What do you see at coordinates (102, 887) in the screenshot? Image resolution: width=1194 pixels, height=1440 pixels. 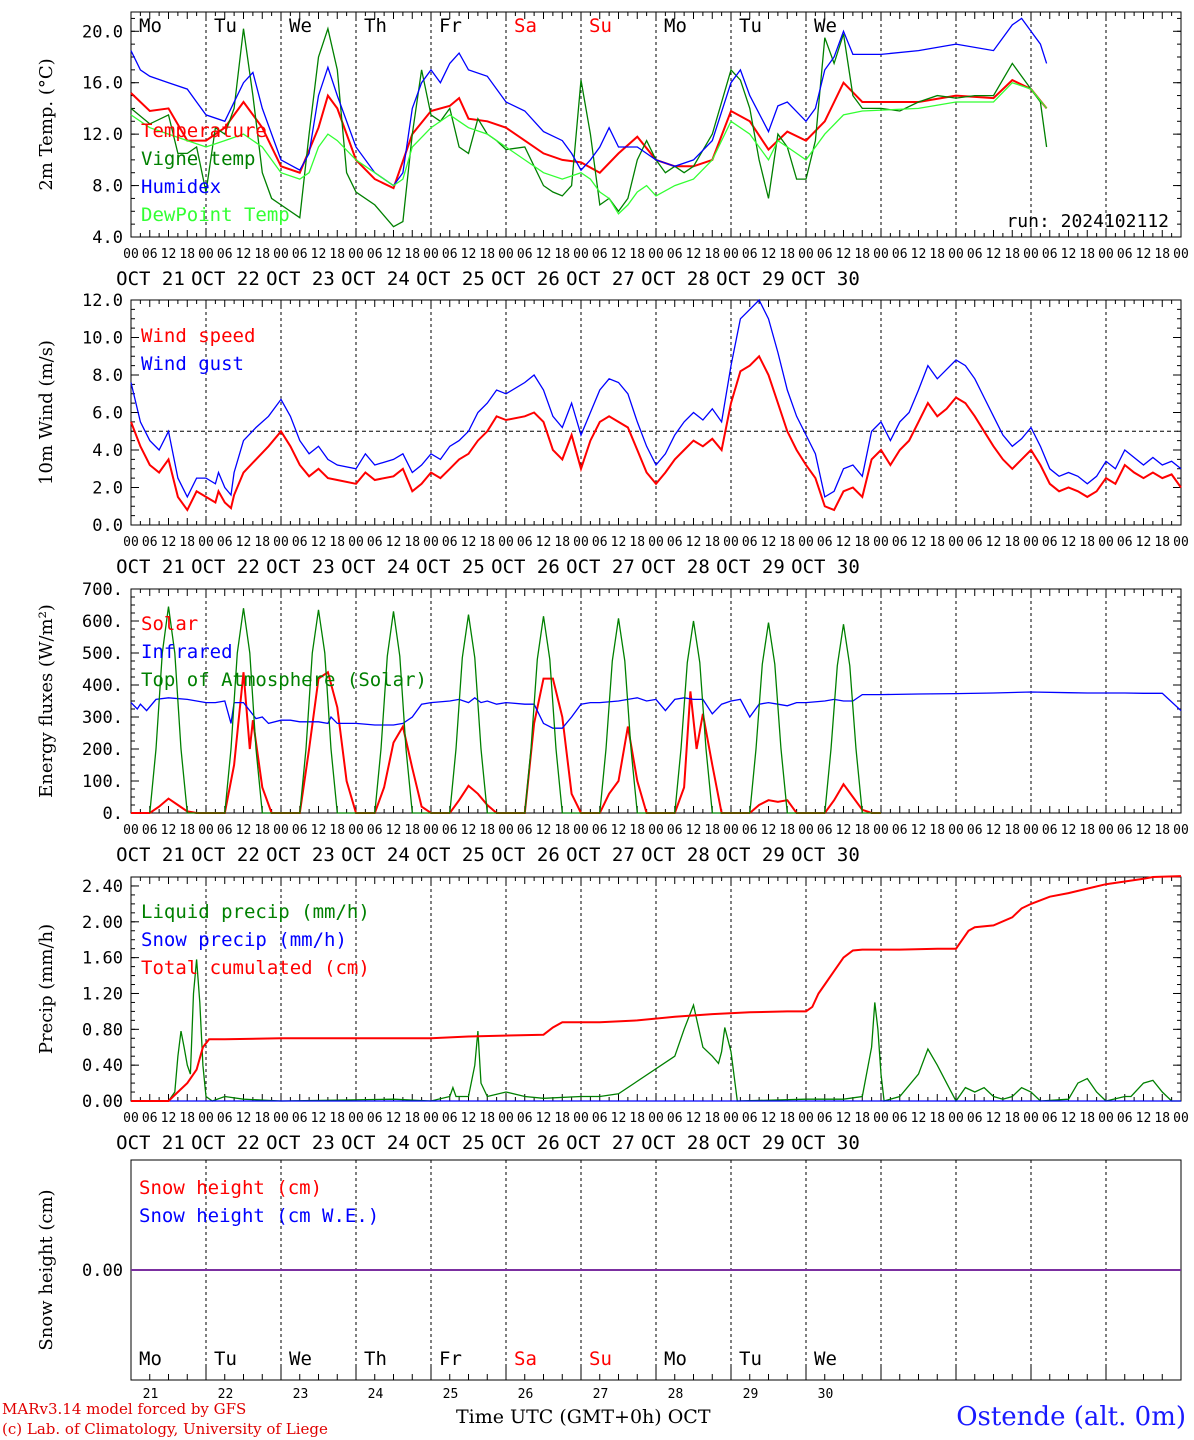 I see `y-tick-label: 2.40` at bounding box center [102, 887].